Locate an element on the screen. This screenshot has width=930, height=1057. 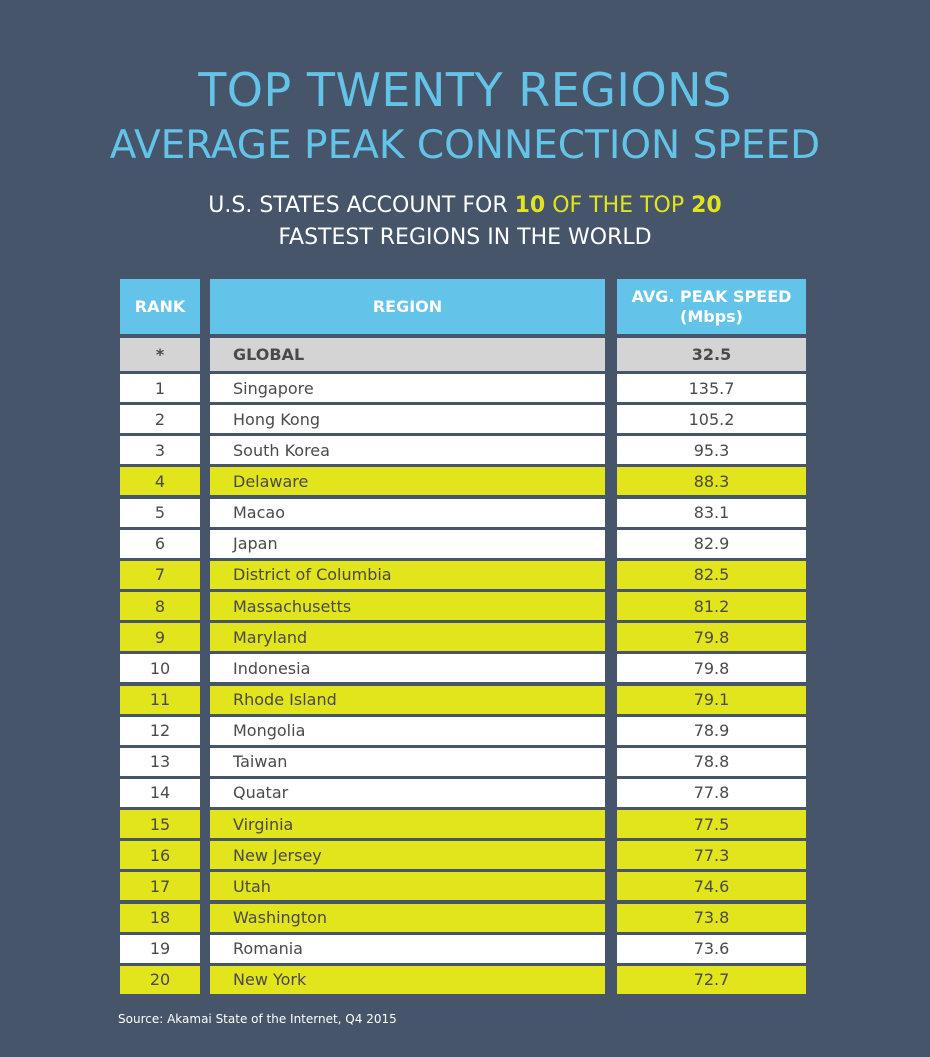
rank-cell: 5 is located at coordinates (160, 512).